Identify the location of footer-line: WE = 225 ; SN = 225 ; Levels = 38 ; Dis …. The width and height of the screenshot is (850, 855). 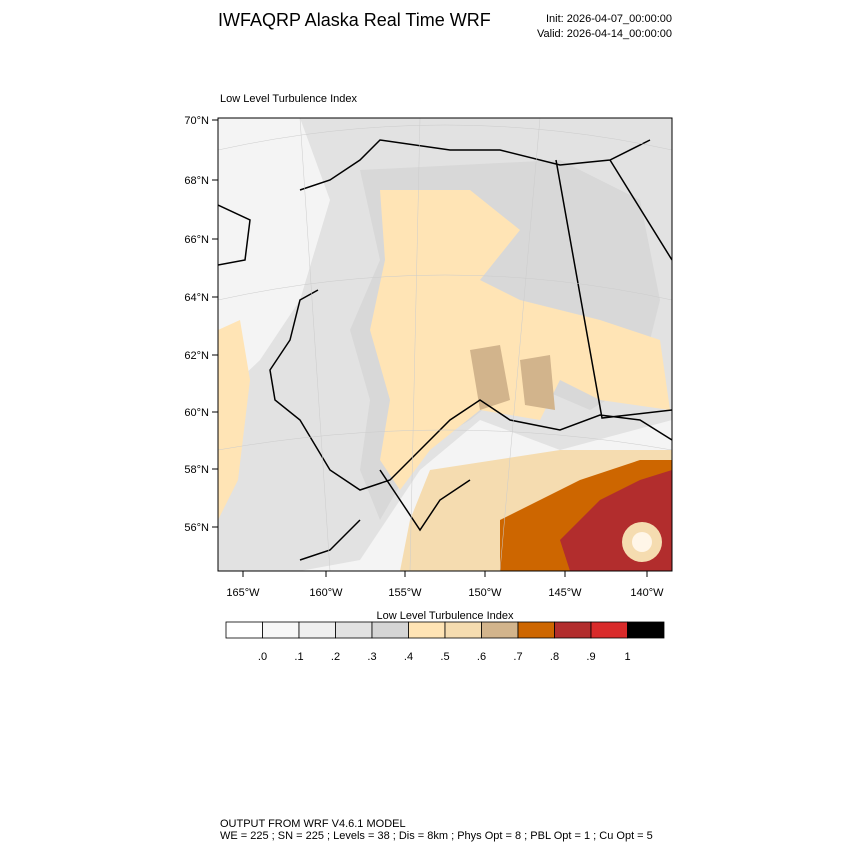
(436, 836).